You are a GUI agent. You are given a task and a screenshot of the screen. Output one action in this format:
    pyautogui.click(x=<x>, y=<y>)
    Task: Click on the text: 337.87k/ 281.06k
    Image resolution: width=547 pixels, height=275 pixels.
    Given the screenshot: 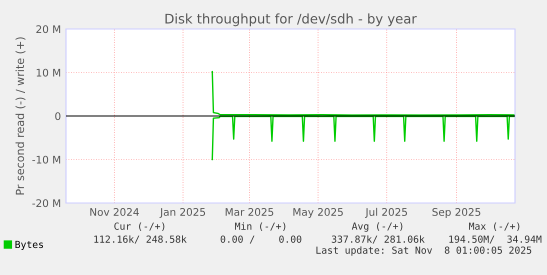 What is the action you would take?
    pyautogui.click(x=378, y=239)
    